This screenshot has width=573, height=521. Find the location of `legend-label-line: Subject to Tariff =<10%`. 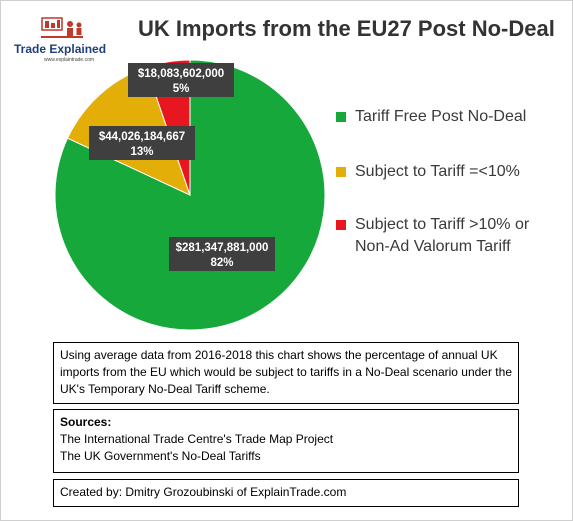

legend-label-line: Subject to Tariff =<10% is located at coordinates (437, 171).